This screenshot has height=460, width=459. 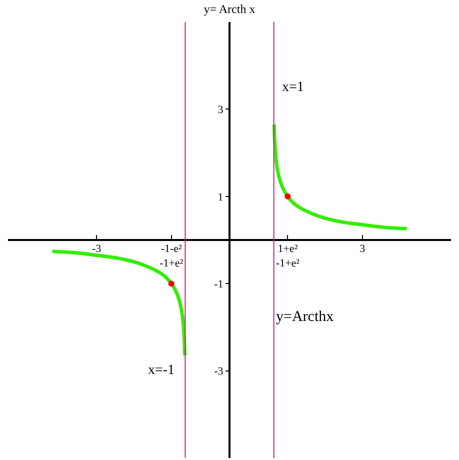 I want to click on ref-line-label: x=-1, so click(x=161, y=370).